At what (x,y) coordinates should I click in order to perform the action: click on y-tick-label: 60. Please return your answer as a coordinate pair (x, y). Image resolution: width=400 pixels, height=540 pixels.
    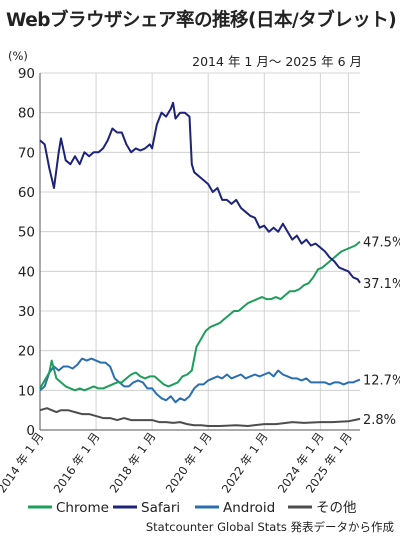
    Looking at the image, I should click on (26, 193).